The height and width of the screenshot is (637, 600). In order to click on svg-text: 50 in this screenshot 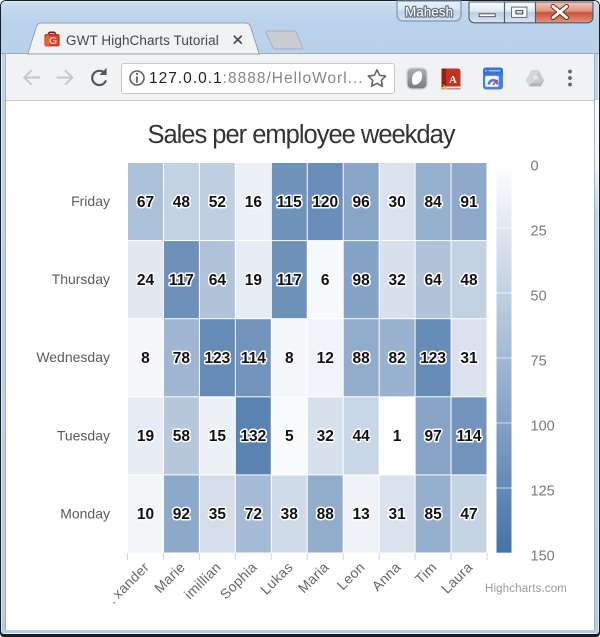, I will do `click(539, 296)`.